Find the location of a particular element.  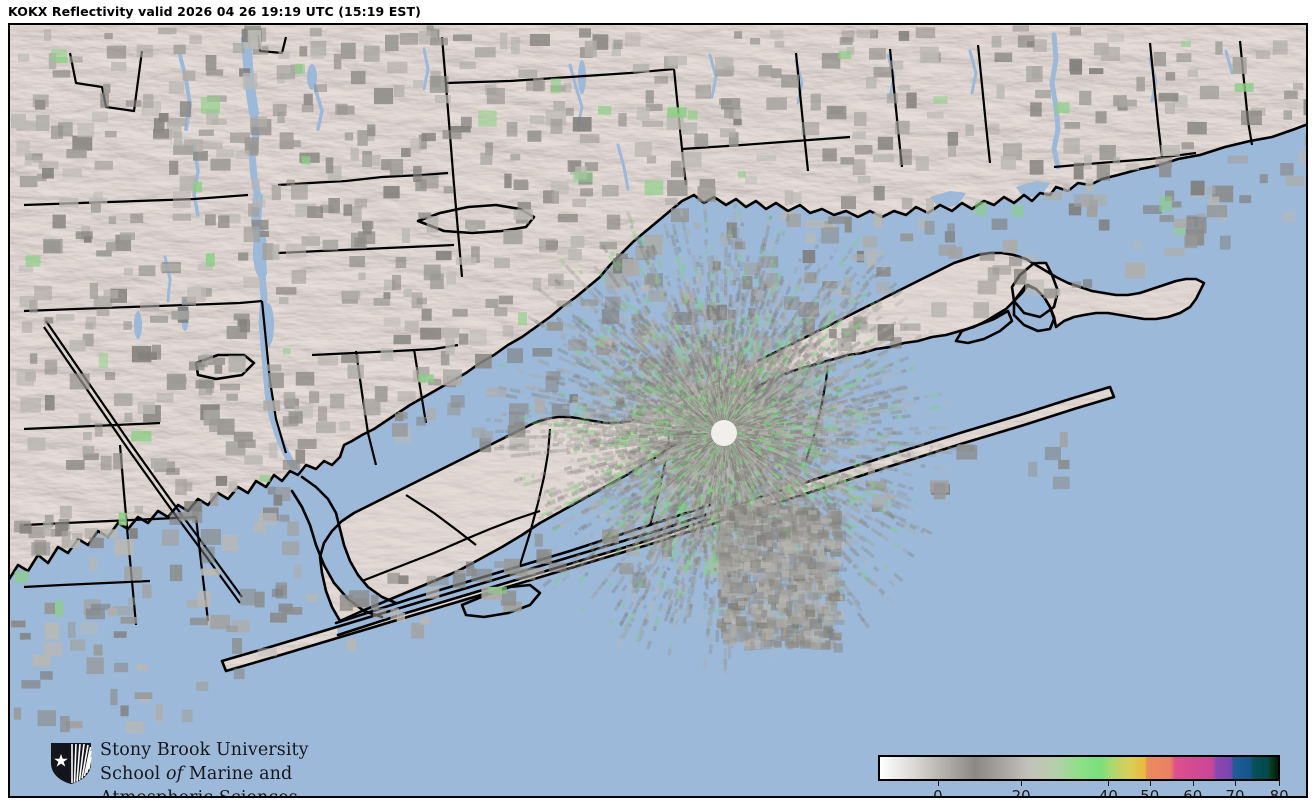

colorbar-tick-label: 40 is located at coordinates (1108, 792).